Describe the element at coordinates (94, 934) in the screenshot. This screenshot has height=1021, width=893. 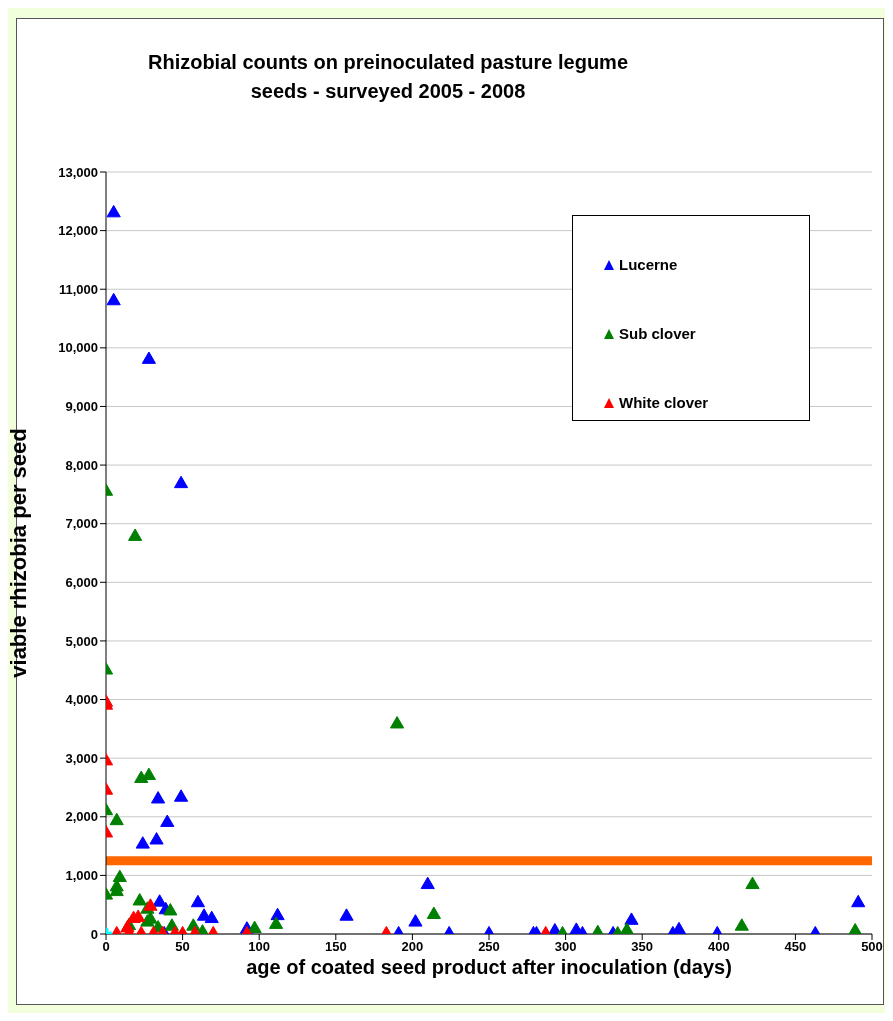
I see `y-tick-label: 0` at that location.